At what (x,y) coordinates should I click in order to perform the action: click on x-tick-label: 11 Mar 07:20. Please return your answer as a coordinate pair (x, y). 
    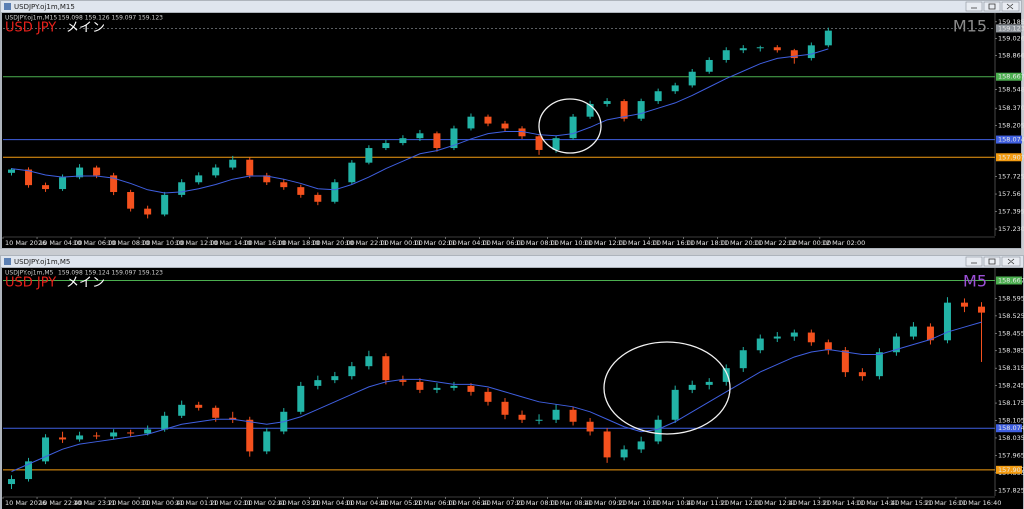
    Looking at the image, I should click on (502, 503).